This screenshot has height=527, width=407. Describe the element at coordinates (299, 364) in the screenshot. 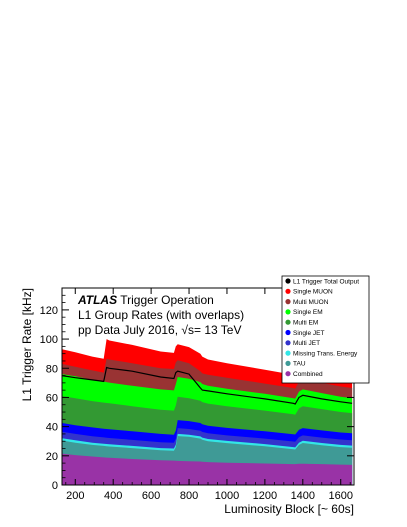

I see `legend-label: TAU` at that location.